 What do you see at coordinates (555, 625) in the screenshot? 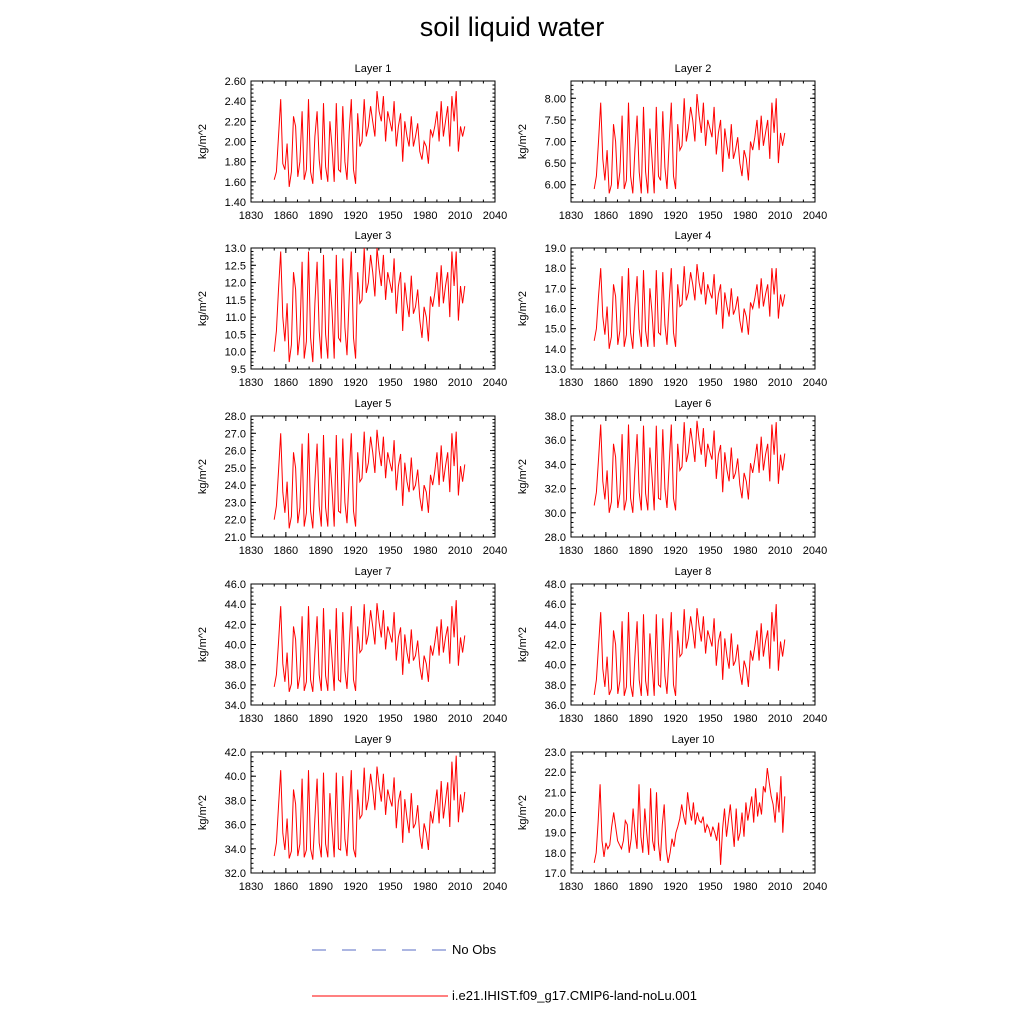
I see `y-tick-label: 44.0` at bounding box center [555, 625].